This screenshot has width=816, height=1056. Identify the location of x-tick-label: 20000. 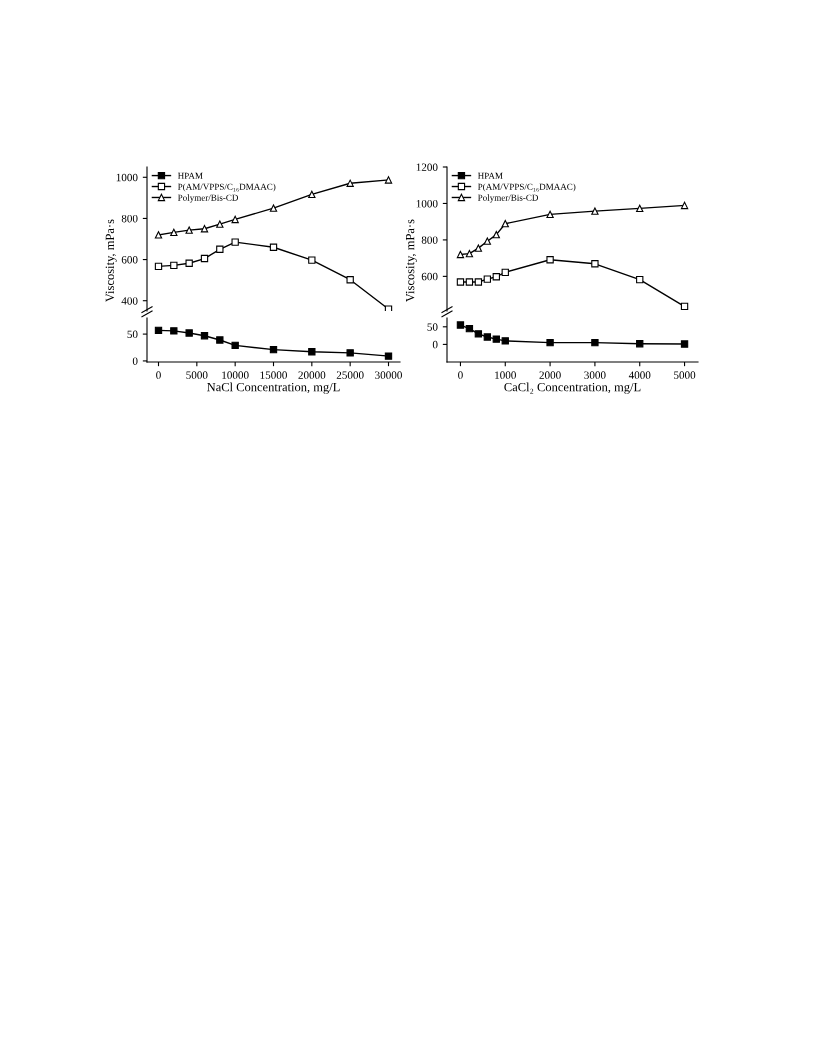
(312, 375).